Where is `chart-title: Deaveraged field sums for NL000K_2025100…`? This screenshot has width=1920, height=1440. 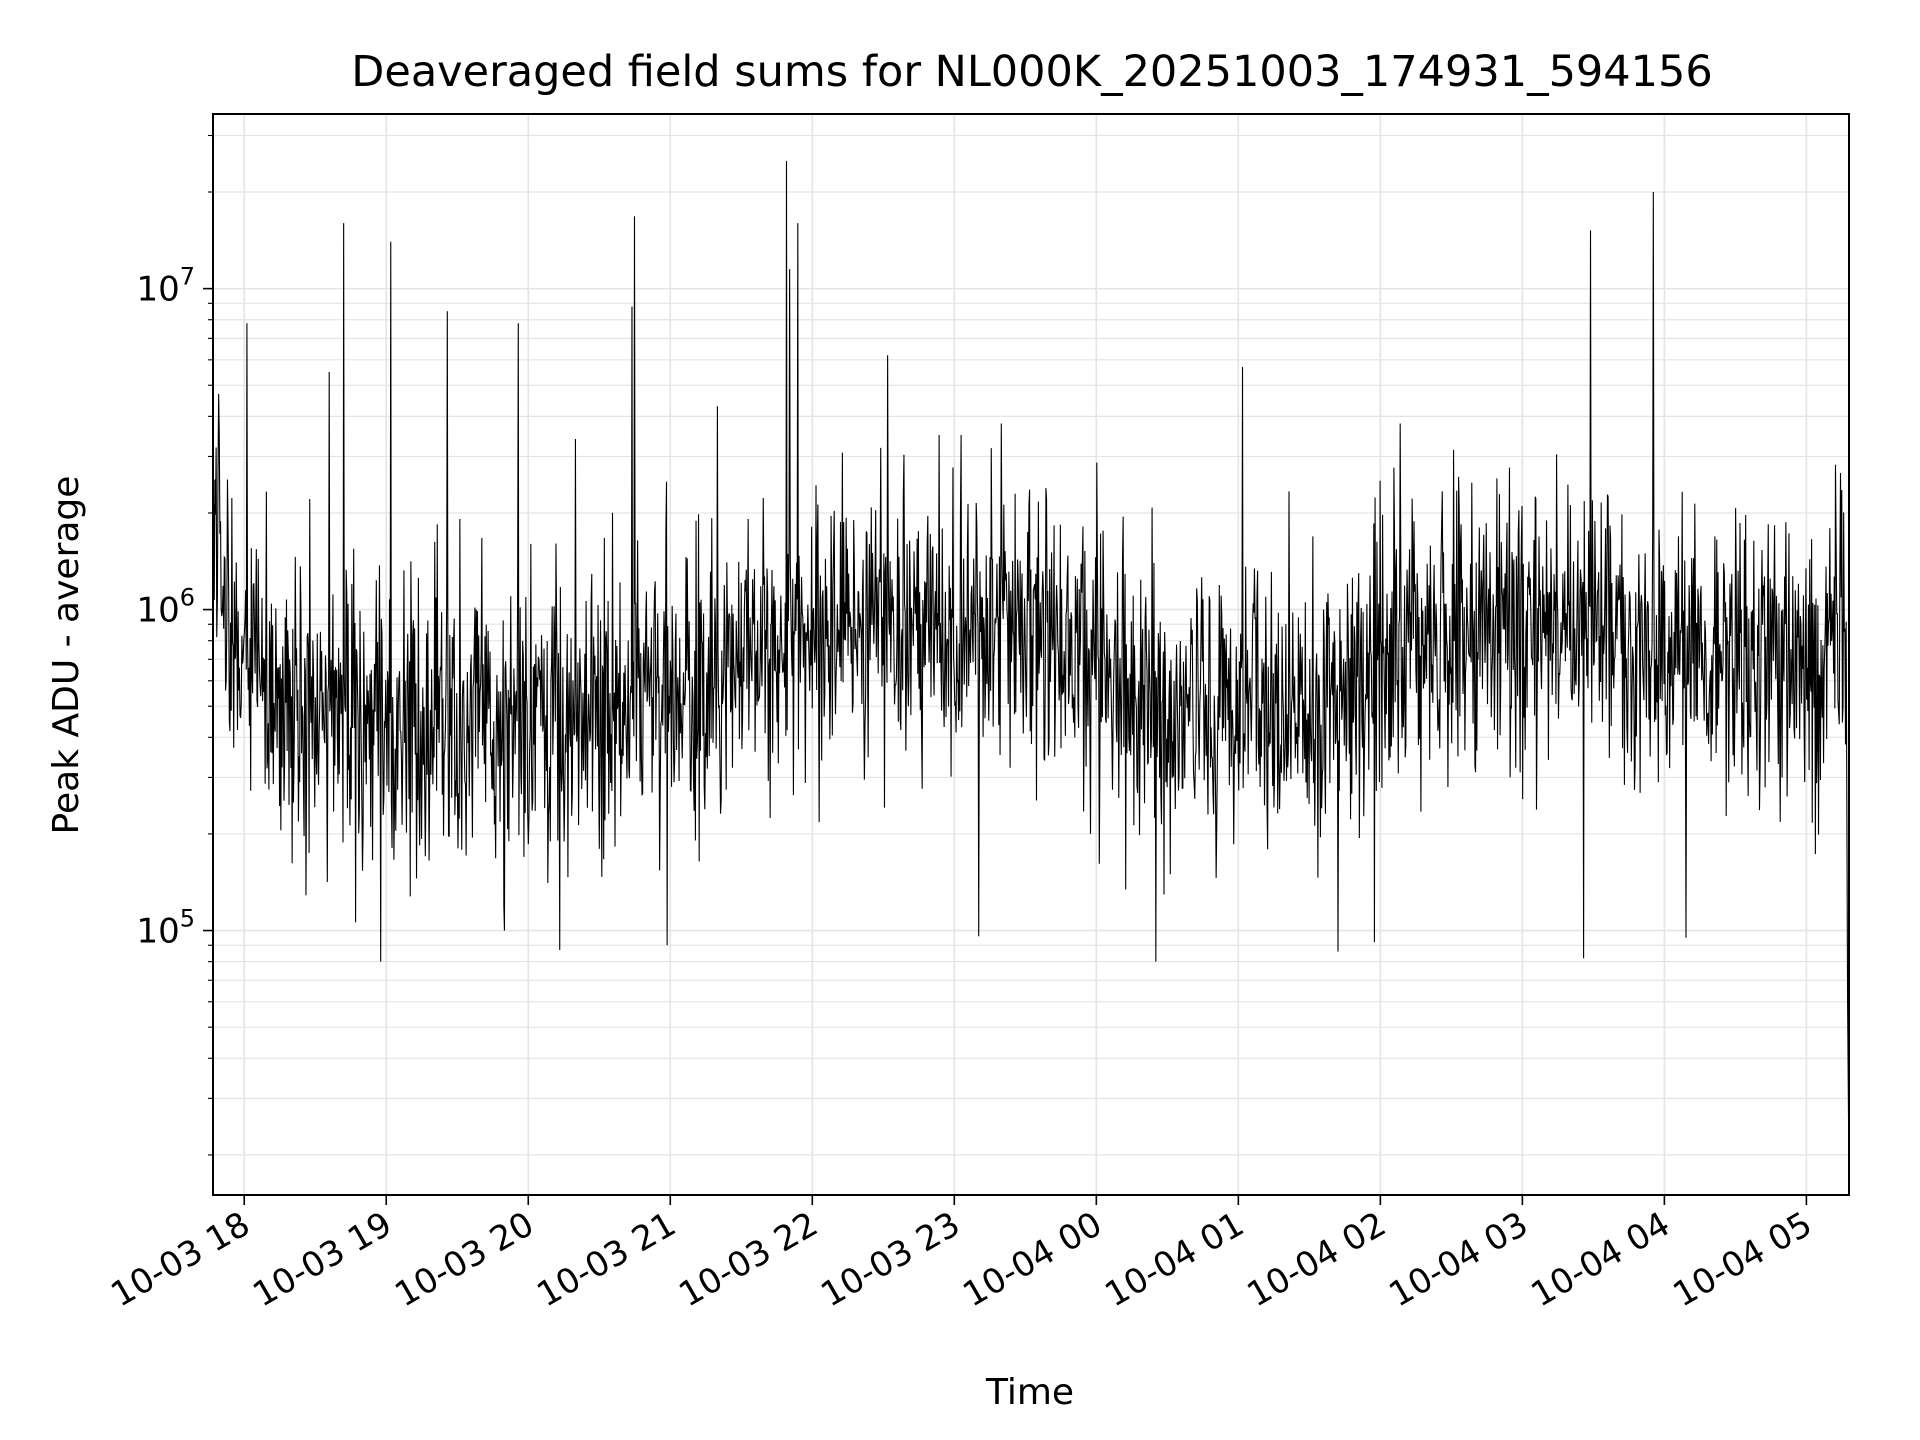 chart-title: Deaveraged field sums for NL000K_2025100… is located at coordinates (1031, 72).